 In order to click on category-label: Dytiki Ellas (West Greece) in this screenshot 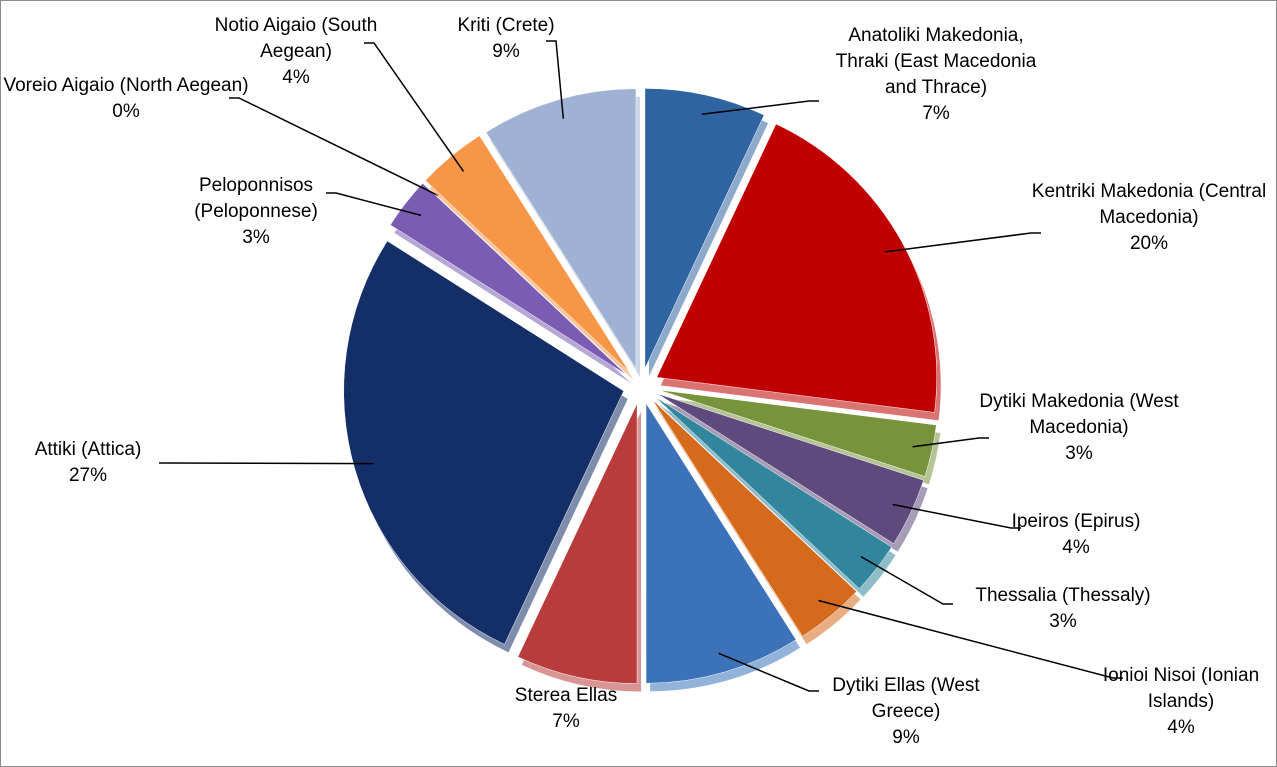, I will do `click(906, 698)`.